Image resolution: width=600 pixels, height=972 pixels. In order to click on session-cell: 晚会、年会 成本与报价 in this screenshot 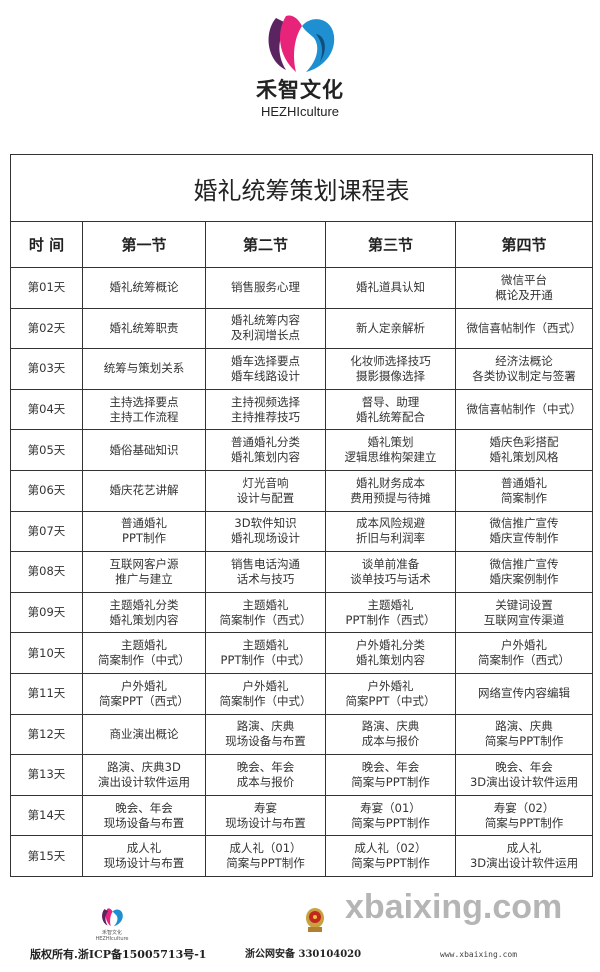, I will do `click(265, 775)`.